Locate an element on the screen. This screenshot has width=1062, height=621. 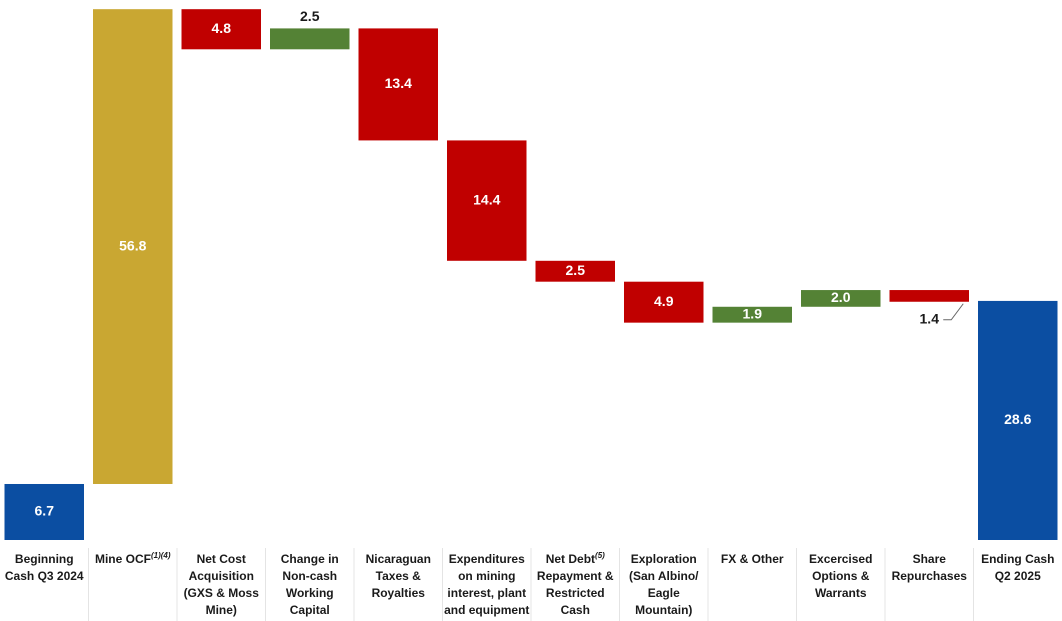
category-label: Ending Cash Q2 2025 is located at coordinates (1018, 568).